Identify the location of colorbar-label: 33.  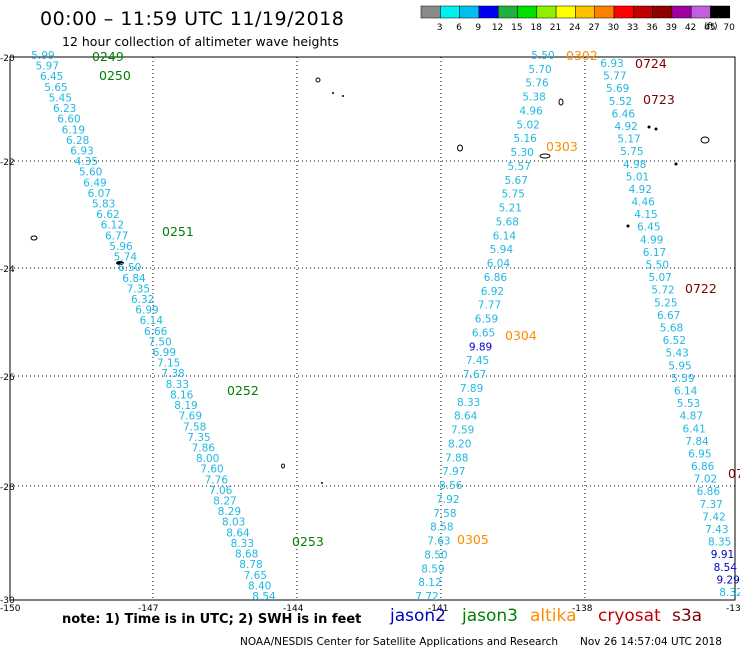
(632, 28).